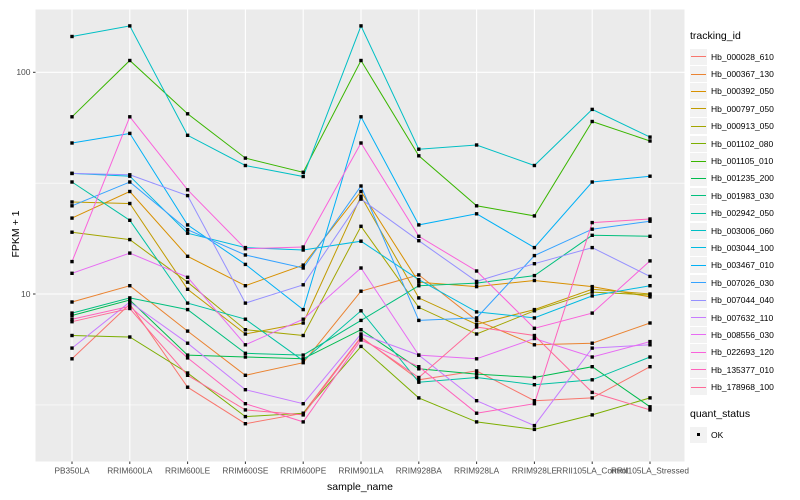  What do you see at coordinates (742, 369) in the screenshot?
I see `legend-label: Hb_135377_010` at bounding box center [742, 369].